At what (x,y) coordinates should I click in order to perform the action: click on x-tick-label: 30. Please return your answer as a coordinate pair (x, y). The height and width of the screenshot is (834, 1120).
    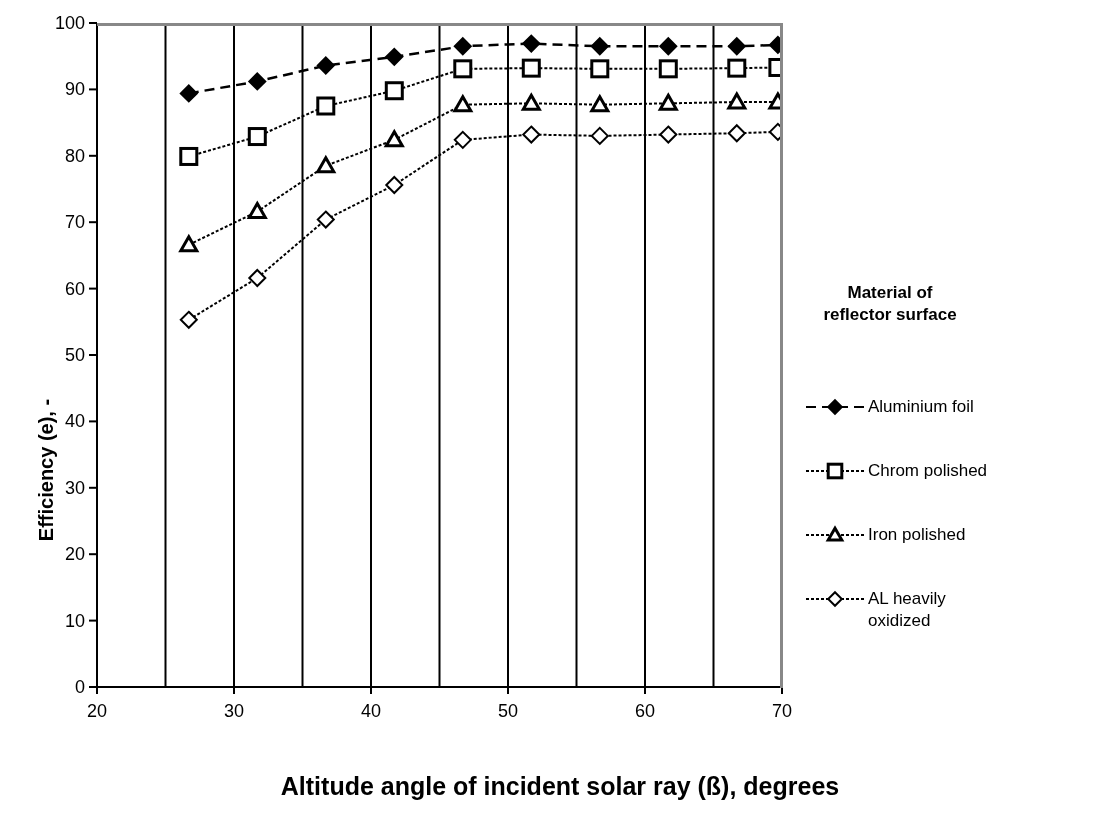
    Looking at the image, I should click on (234, 711).